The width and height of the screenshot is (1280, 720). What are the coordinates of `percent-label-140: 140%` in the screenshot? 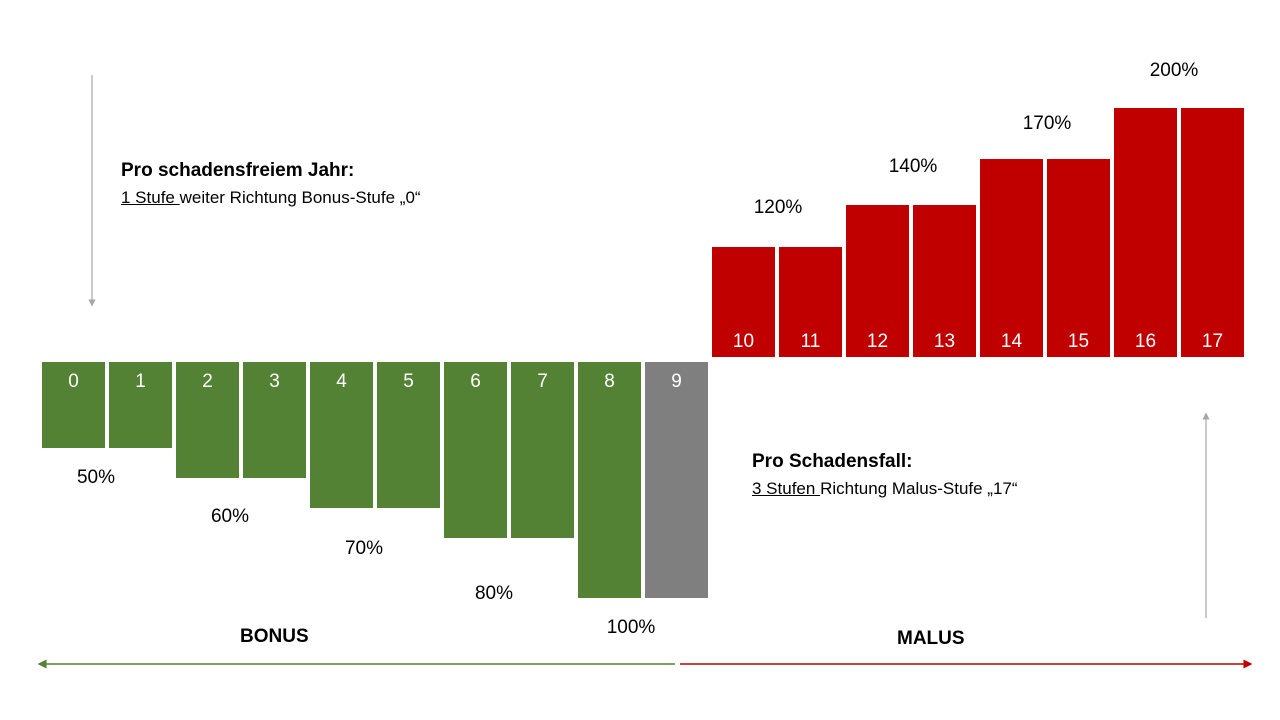 It's located at (913, 166).